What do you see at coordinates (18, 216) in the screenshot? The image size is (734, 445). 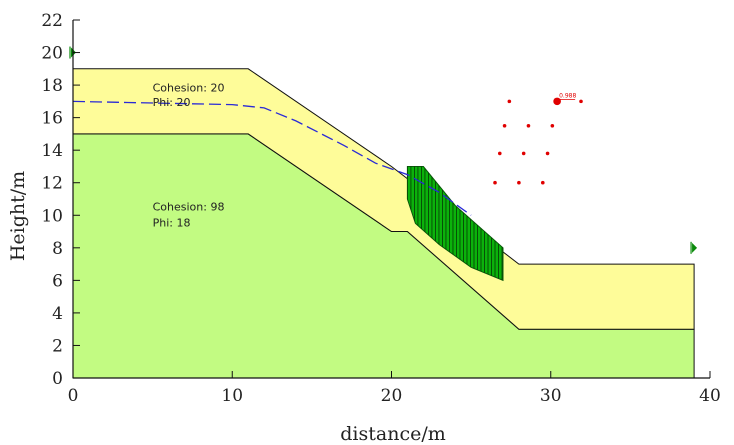 I see `y-axis-title: Height/m` at bounding box center [18, 216].